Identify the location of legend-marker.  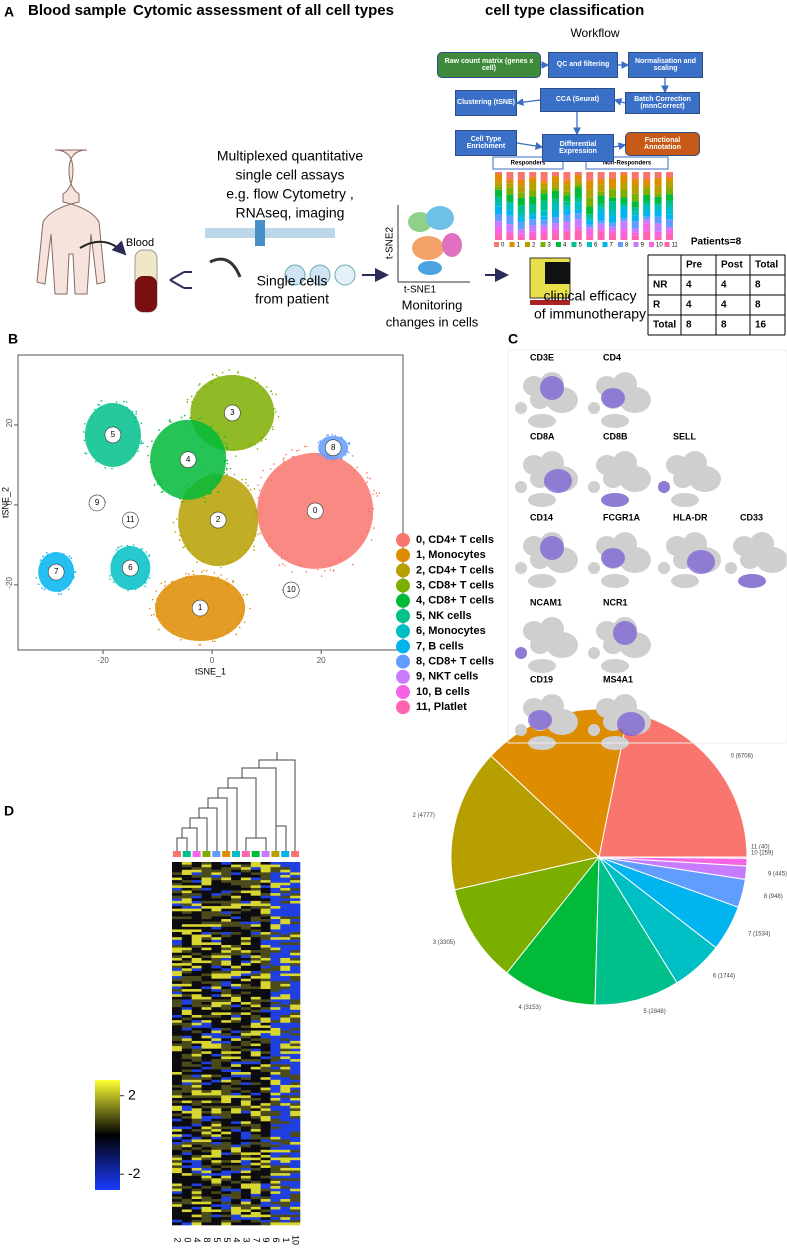
(403, 692).